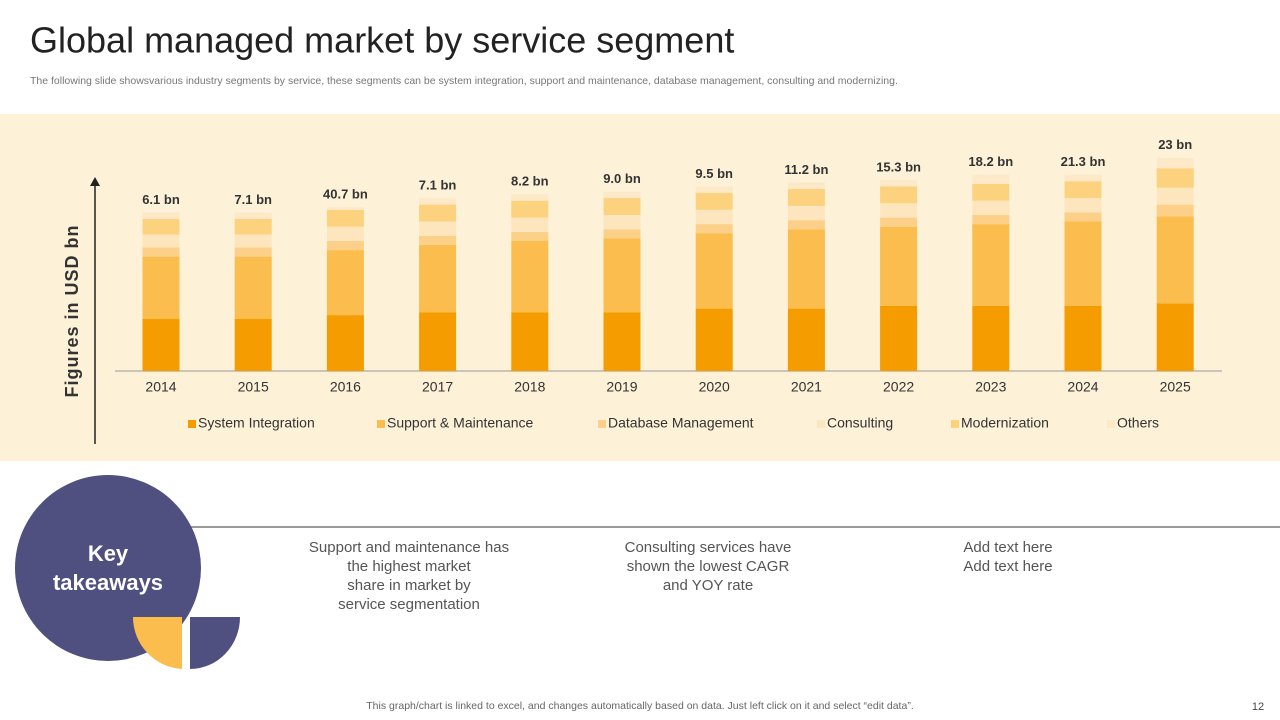 This screenshot has height=720, width=1280. Describe the element at coordinates (215, 643) in the screenshot. I see `purple-quarter` at that location.